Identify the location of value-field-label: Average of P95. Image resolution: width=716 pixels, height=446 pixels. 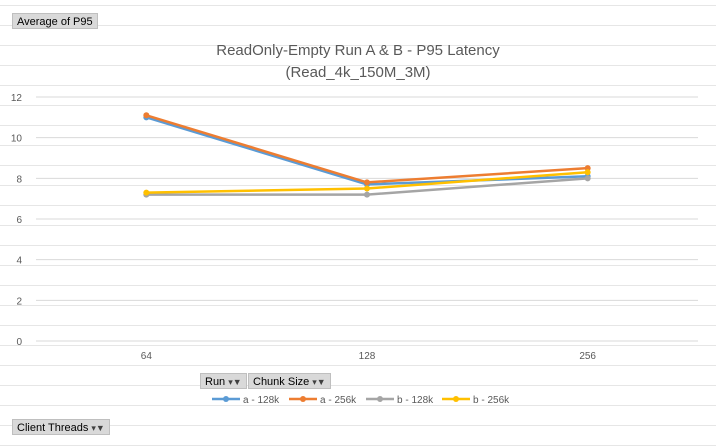
(55, 22).